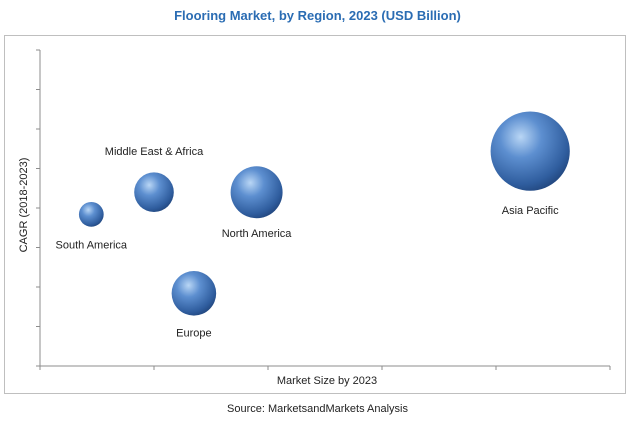  Describe the element at coordinates (154, 192) in the screenshot. I see `bubble-middle-east-africa` at that location.